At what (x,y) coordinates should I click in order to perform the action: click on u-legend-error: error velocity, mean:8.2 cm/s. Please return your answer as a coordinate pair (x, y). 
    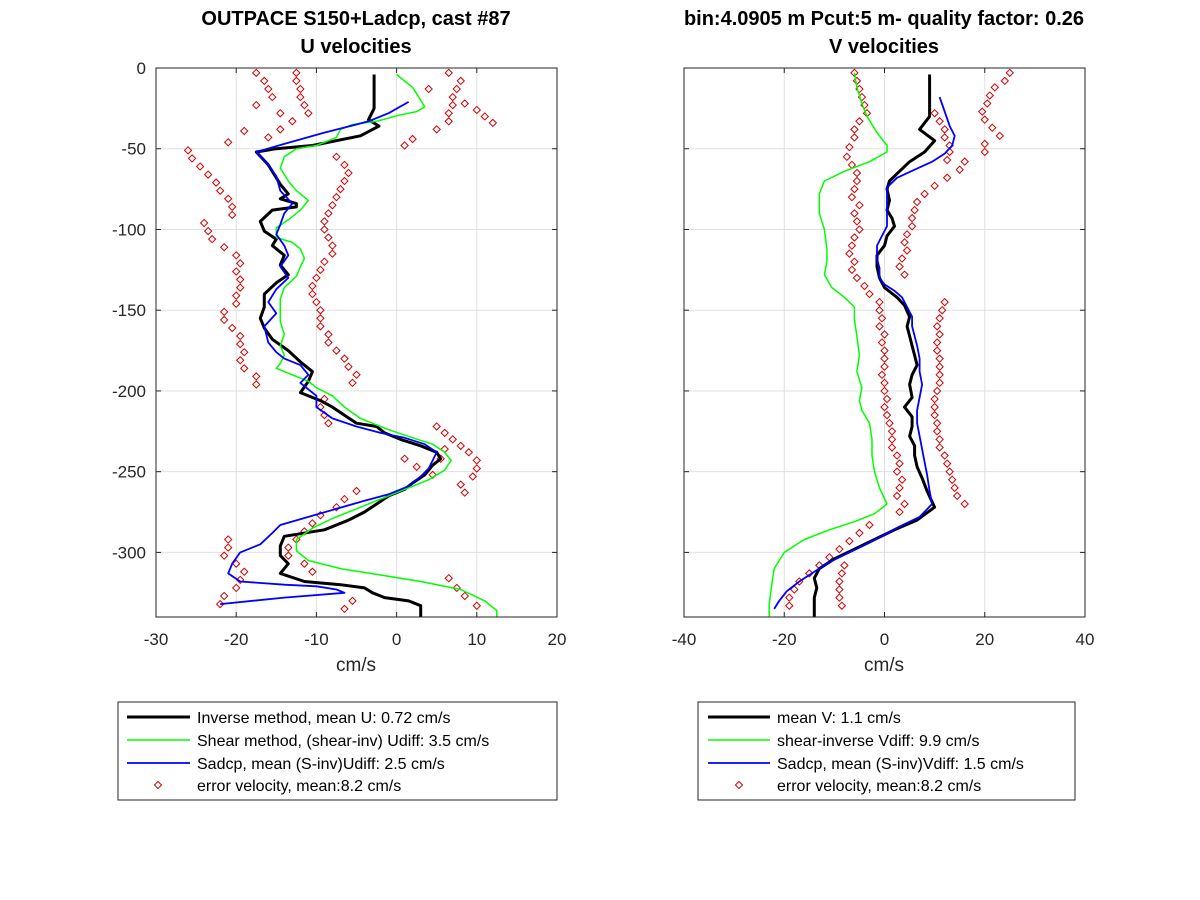
    Looking at the image, I should click on (299, 786).